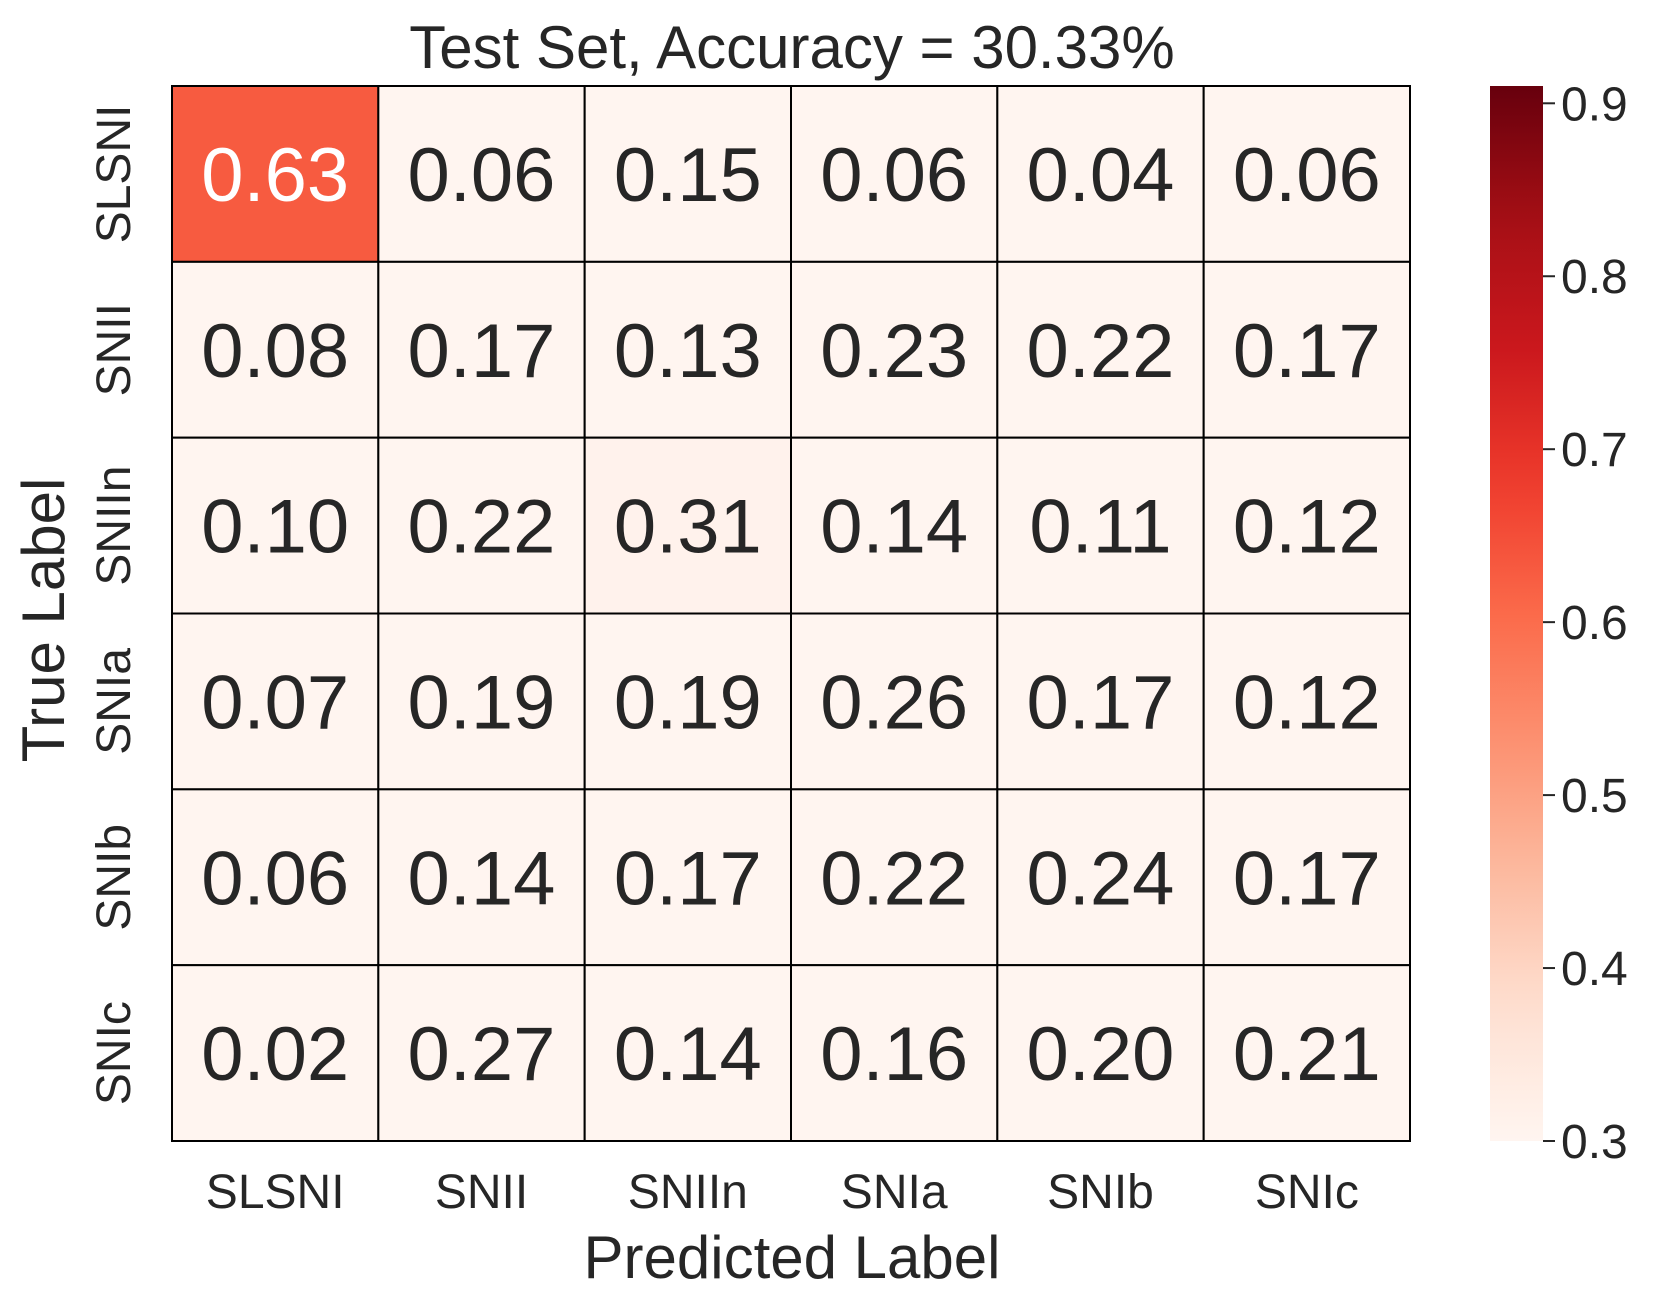 This screenshot has width=1672, height=1313. What do you see at coordinates (792, 1257) in the screenshot?
I see `x-axis-label: Predicted Label` at bounding box center [792, 1257].